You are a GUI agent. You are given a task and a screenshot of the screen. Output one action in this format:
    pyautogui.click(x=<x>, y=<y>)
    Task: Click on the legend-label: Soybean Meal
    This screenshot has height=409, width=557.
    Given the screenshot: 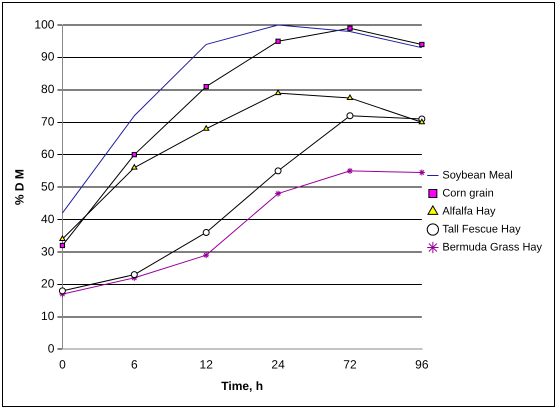 What is the action you would take?
    pyautogui.click(x=477, y=176)
    